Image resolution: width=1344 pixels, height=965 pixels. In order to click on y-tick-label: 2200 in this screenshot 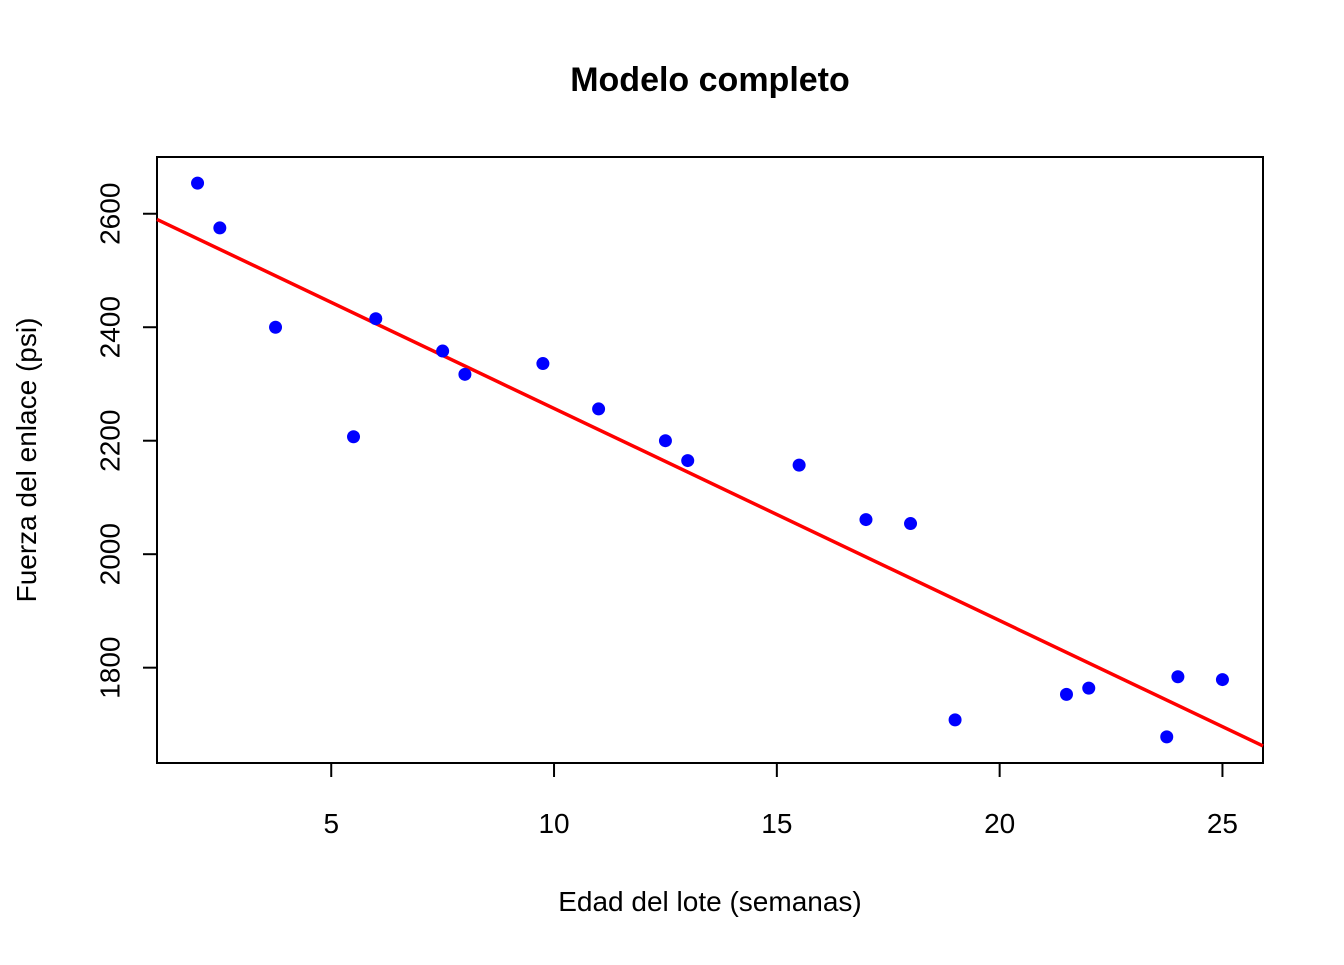, I will do `click(109, 441)`.